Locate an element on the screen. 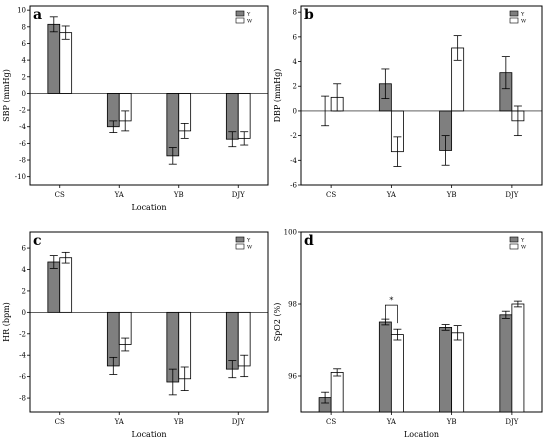 The height and width of the screenshot is (447, 550). panel-letter: c is located at coordinates (37, 241).